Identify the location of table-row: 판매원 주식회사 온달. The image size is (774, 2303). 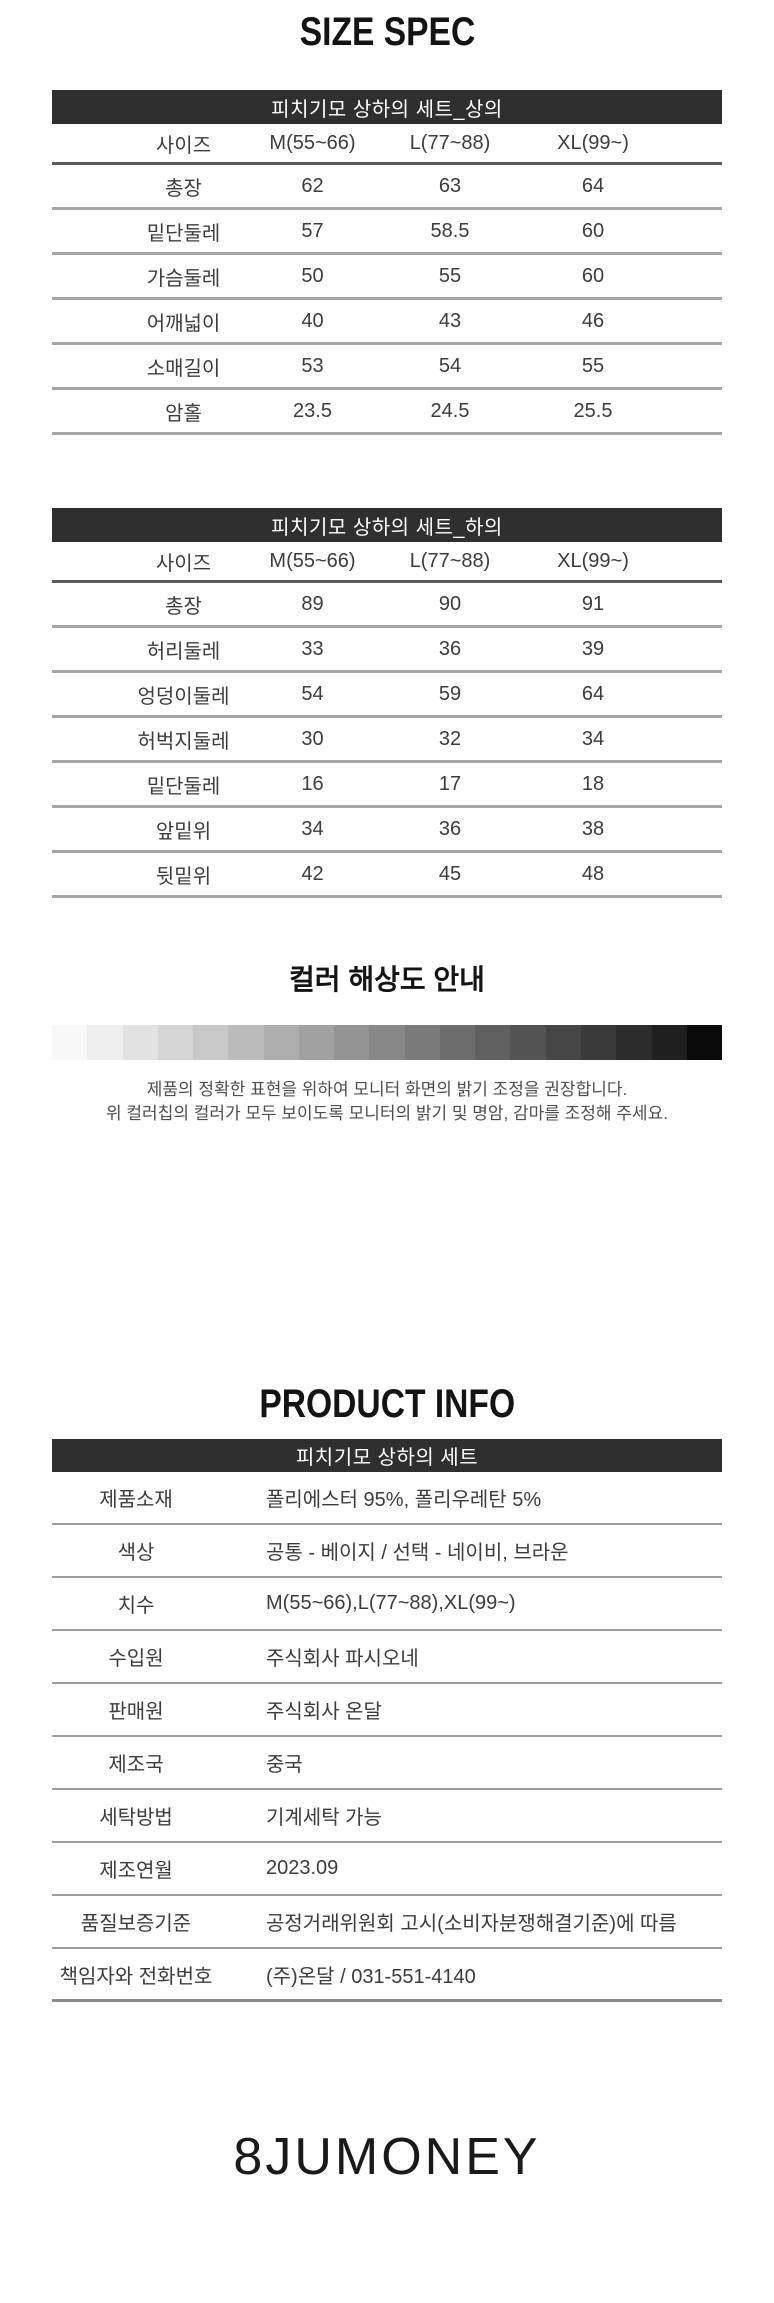
(387, 1710).